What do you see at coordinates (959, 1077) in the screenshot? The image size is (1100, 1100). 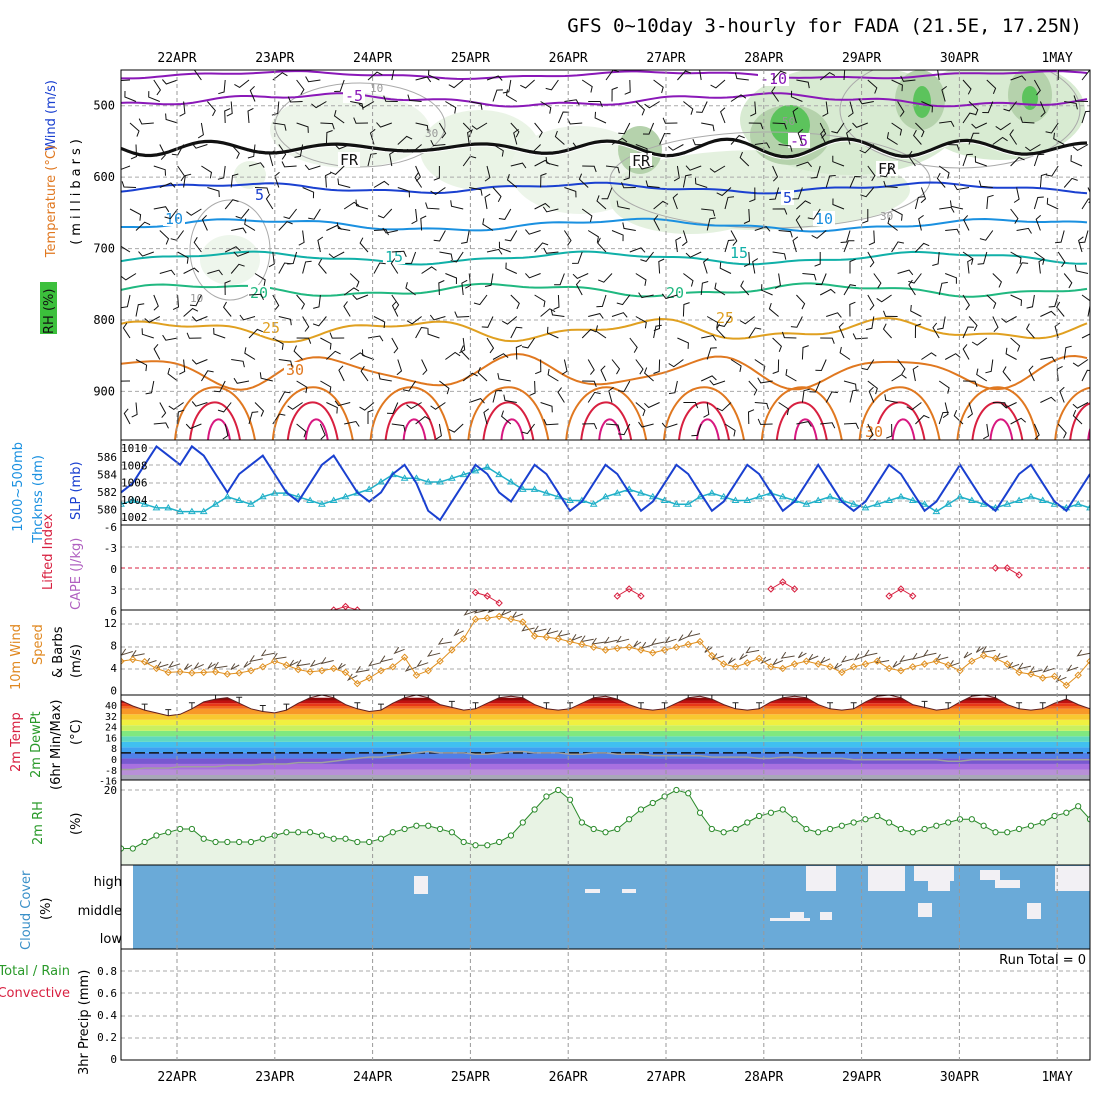 I see `date-label-bottom: 30APR` at bounding box center [959, 1077].